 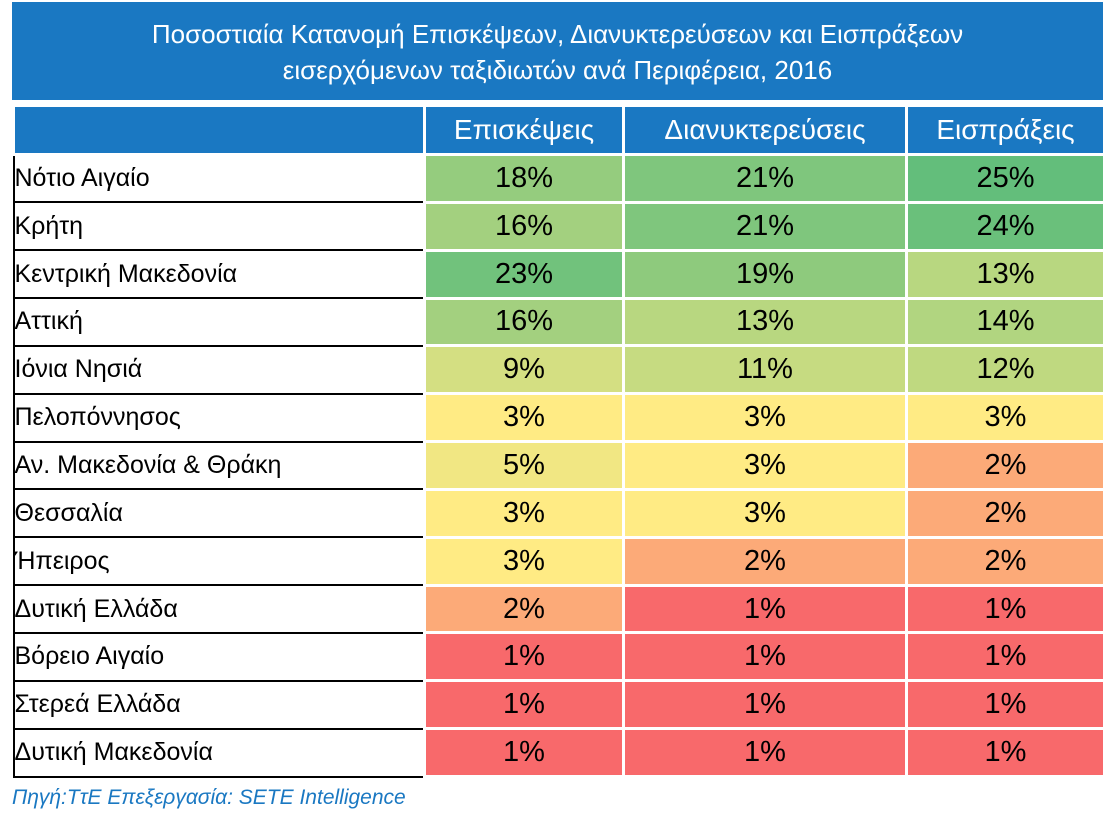 I want to click on source-note: Πηγή:ΤτΕ Επεξεργασία: SETE Intelligence, so click(x=209, y=797).